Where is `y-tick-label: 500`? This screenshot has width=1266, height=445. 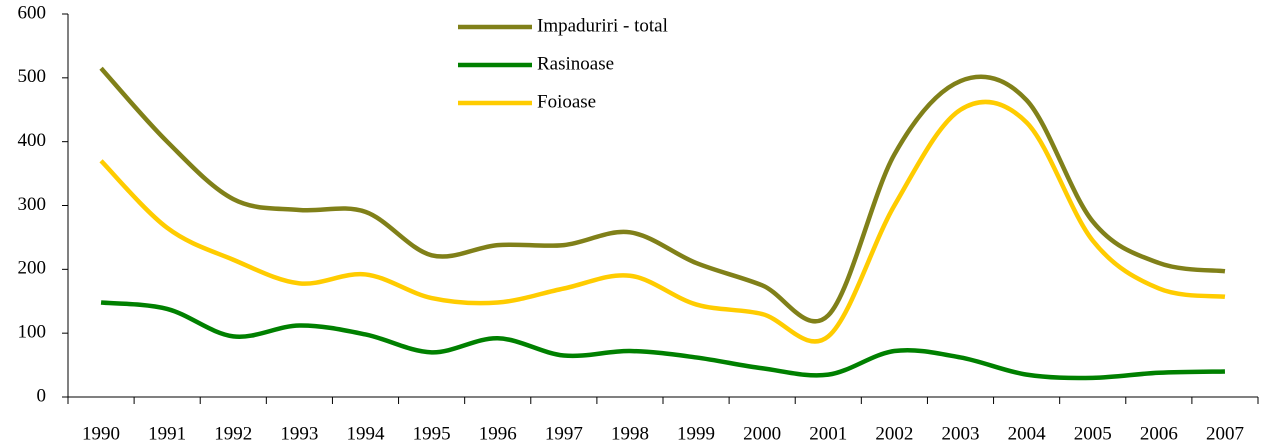 y-tick-label: 500 is located at coordinates (32, 76).